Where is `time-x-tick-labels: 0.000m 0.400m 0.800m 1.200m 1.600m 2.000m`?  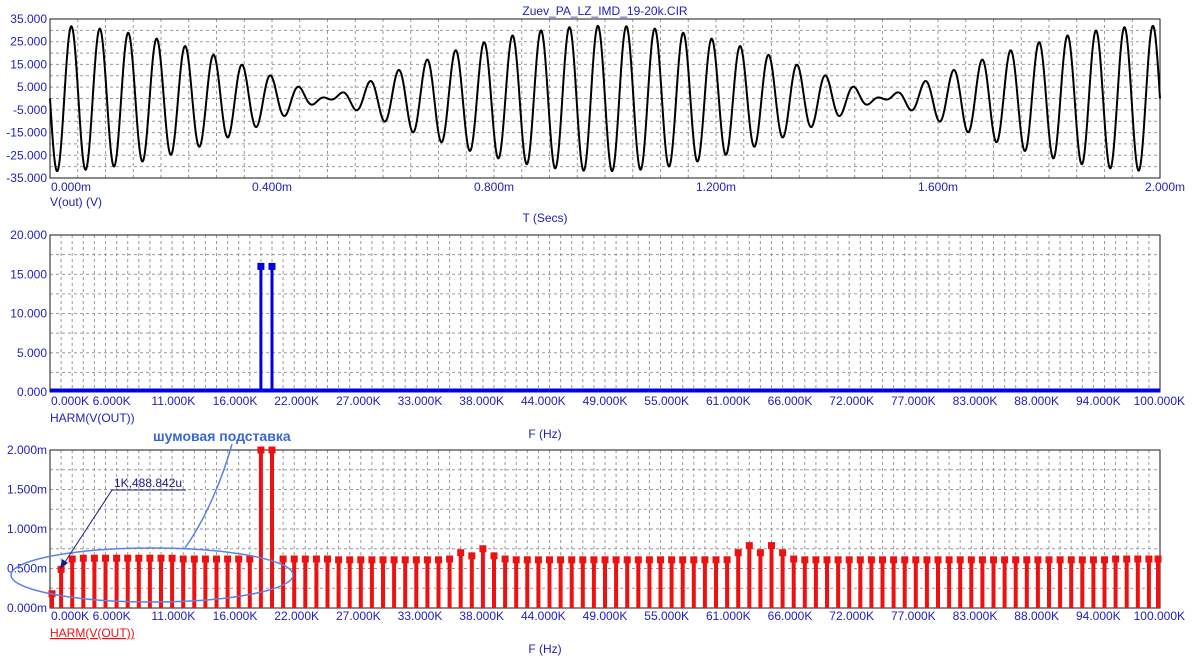 time-x-tick-labels: 0.000m 0.400m 0.800m 1.200m 1.600m 2.000m is located at coordinates (618, 187).